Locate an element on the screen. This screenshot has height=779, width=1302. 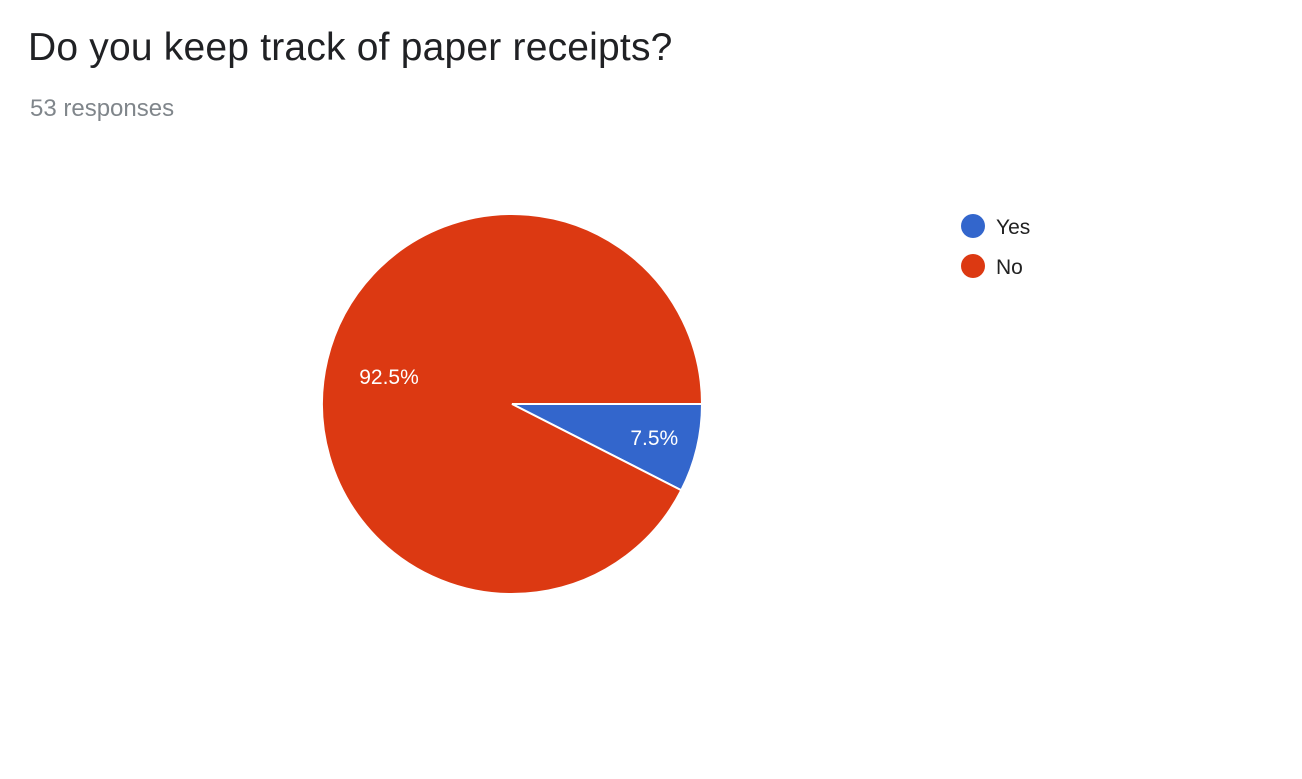
pie-label-yes: 7.5% is located at coordinates (654, 438).